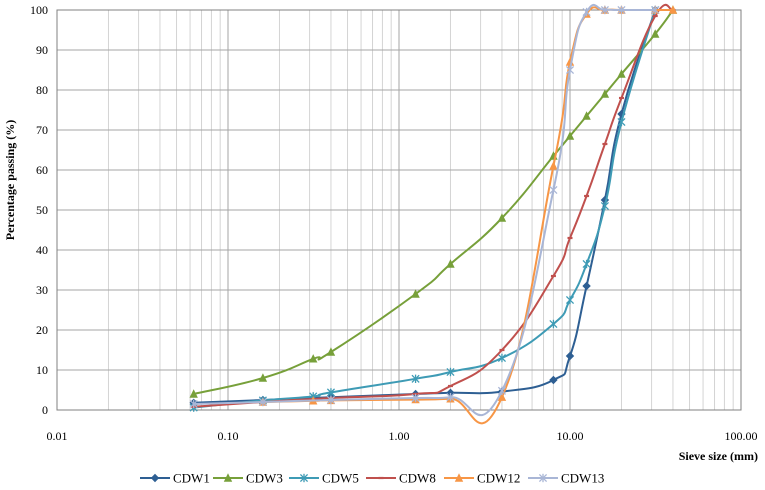 The image size is (765, 490). I want to click on x-tick-label: 100.00, so click(741, 436).